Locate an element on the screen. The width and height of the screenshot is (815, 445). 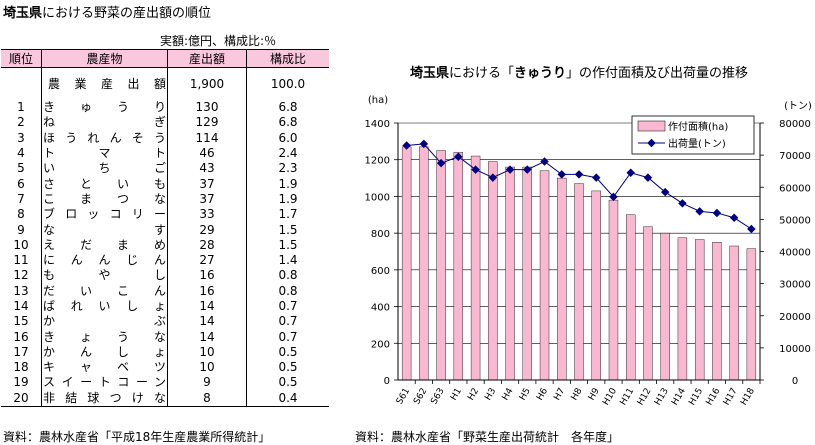
x-tick-label: S63 is located at coordinates (437, 397).